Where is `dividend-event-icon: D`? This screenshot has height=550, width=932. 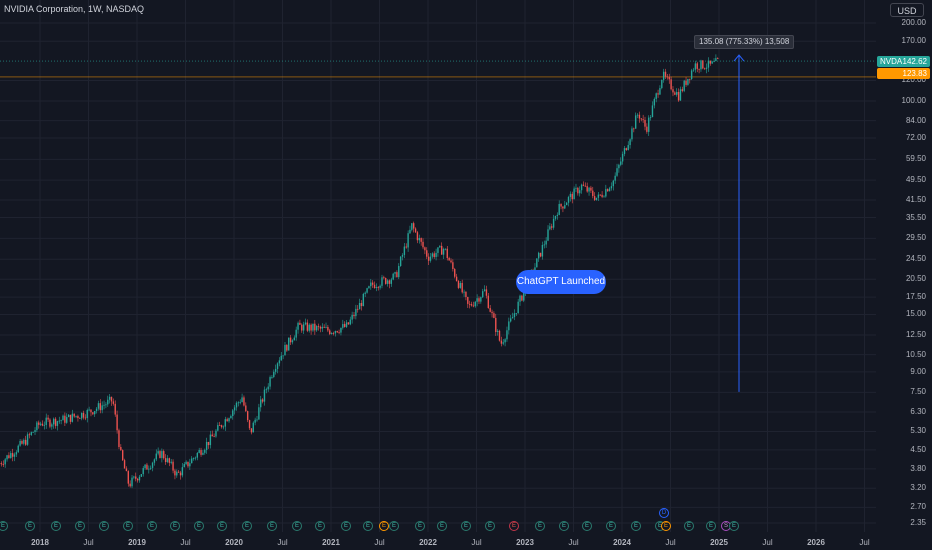
dividend-event-icon: D is located at coordinates (664, 513).